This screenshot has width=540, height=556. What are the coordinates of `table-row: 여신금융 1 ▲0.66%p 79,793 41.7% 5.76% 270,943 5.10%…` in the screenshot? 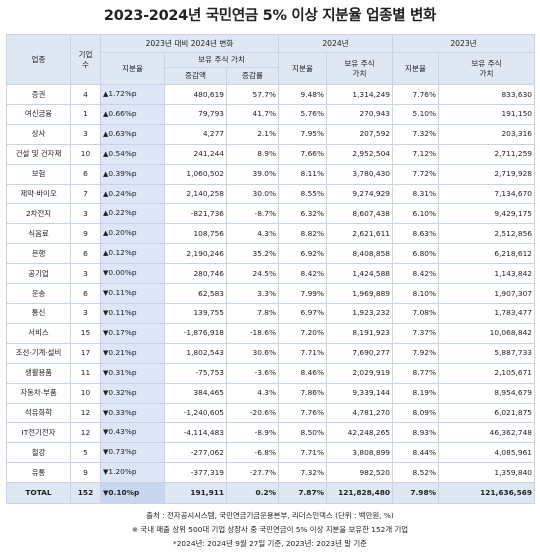 It's located at (270, 114).